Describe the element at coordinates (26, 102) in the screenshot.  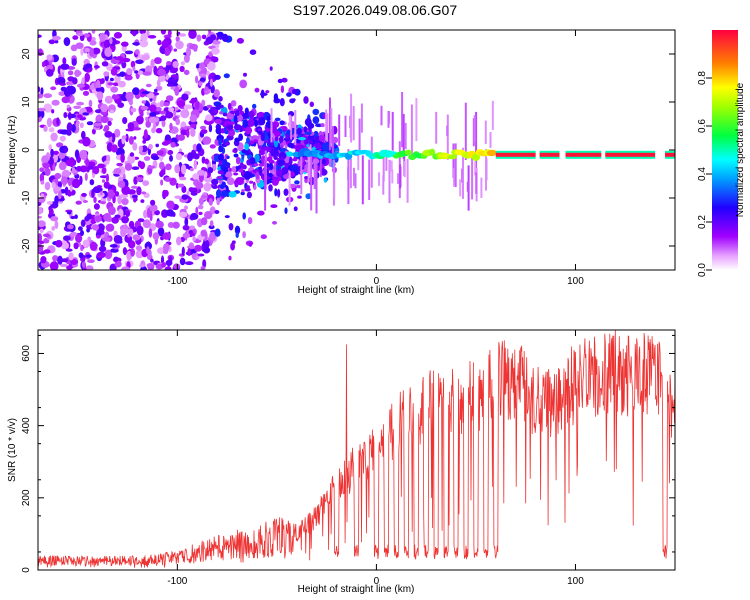
I see `spectrogram-ytick-label: 10` at that location.